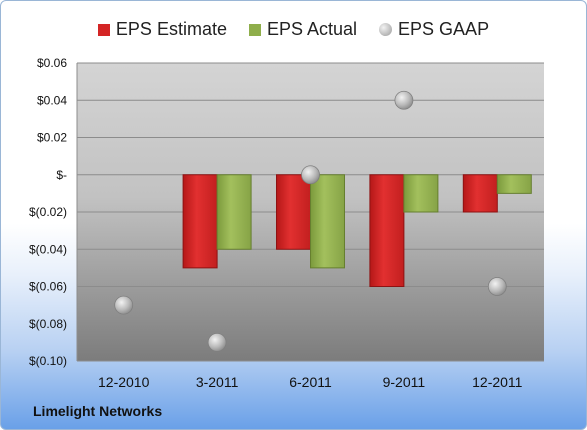  I want to click on x-axis-ticks: 12-2010 3-2011 6-2011 9-2011 12-2011, so click(310, 382).